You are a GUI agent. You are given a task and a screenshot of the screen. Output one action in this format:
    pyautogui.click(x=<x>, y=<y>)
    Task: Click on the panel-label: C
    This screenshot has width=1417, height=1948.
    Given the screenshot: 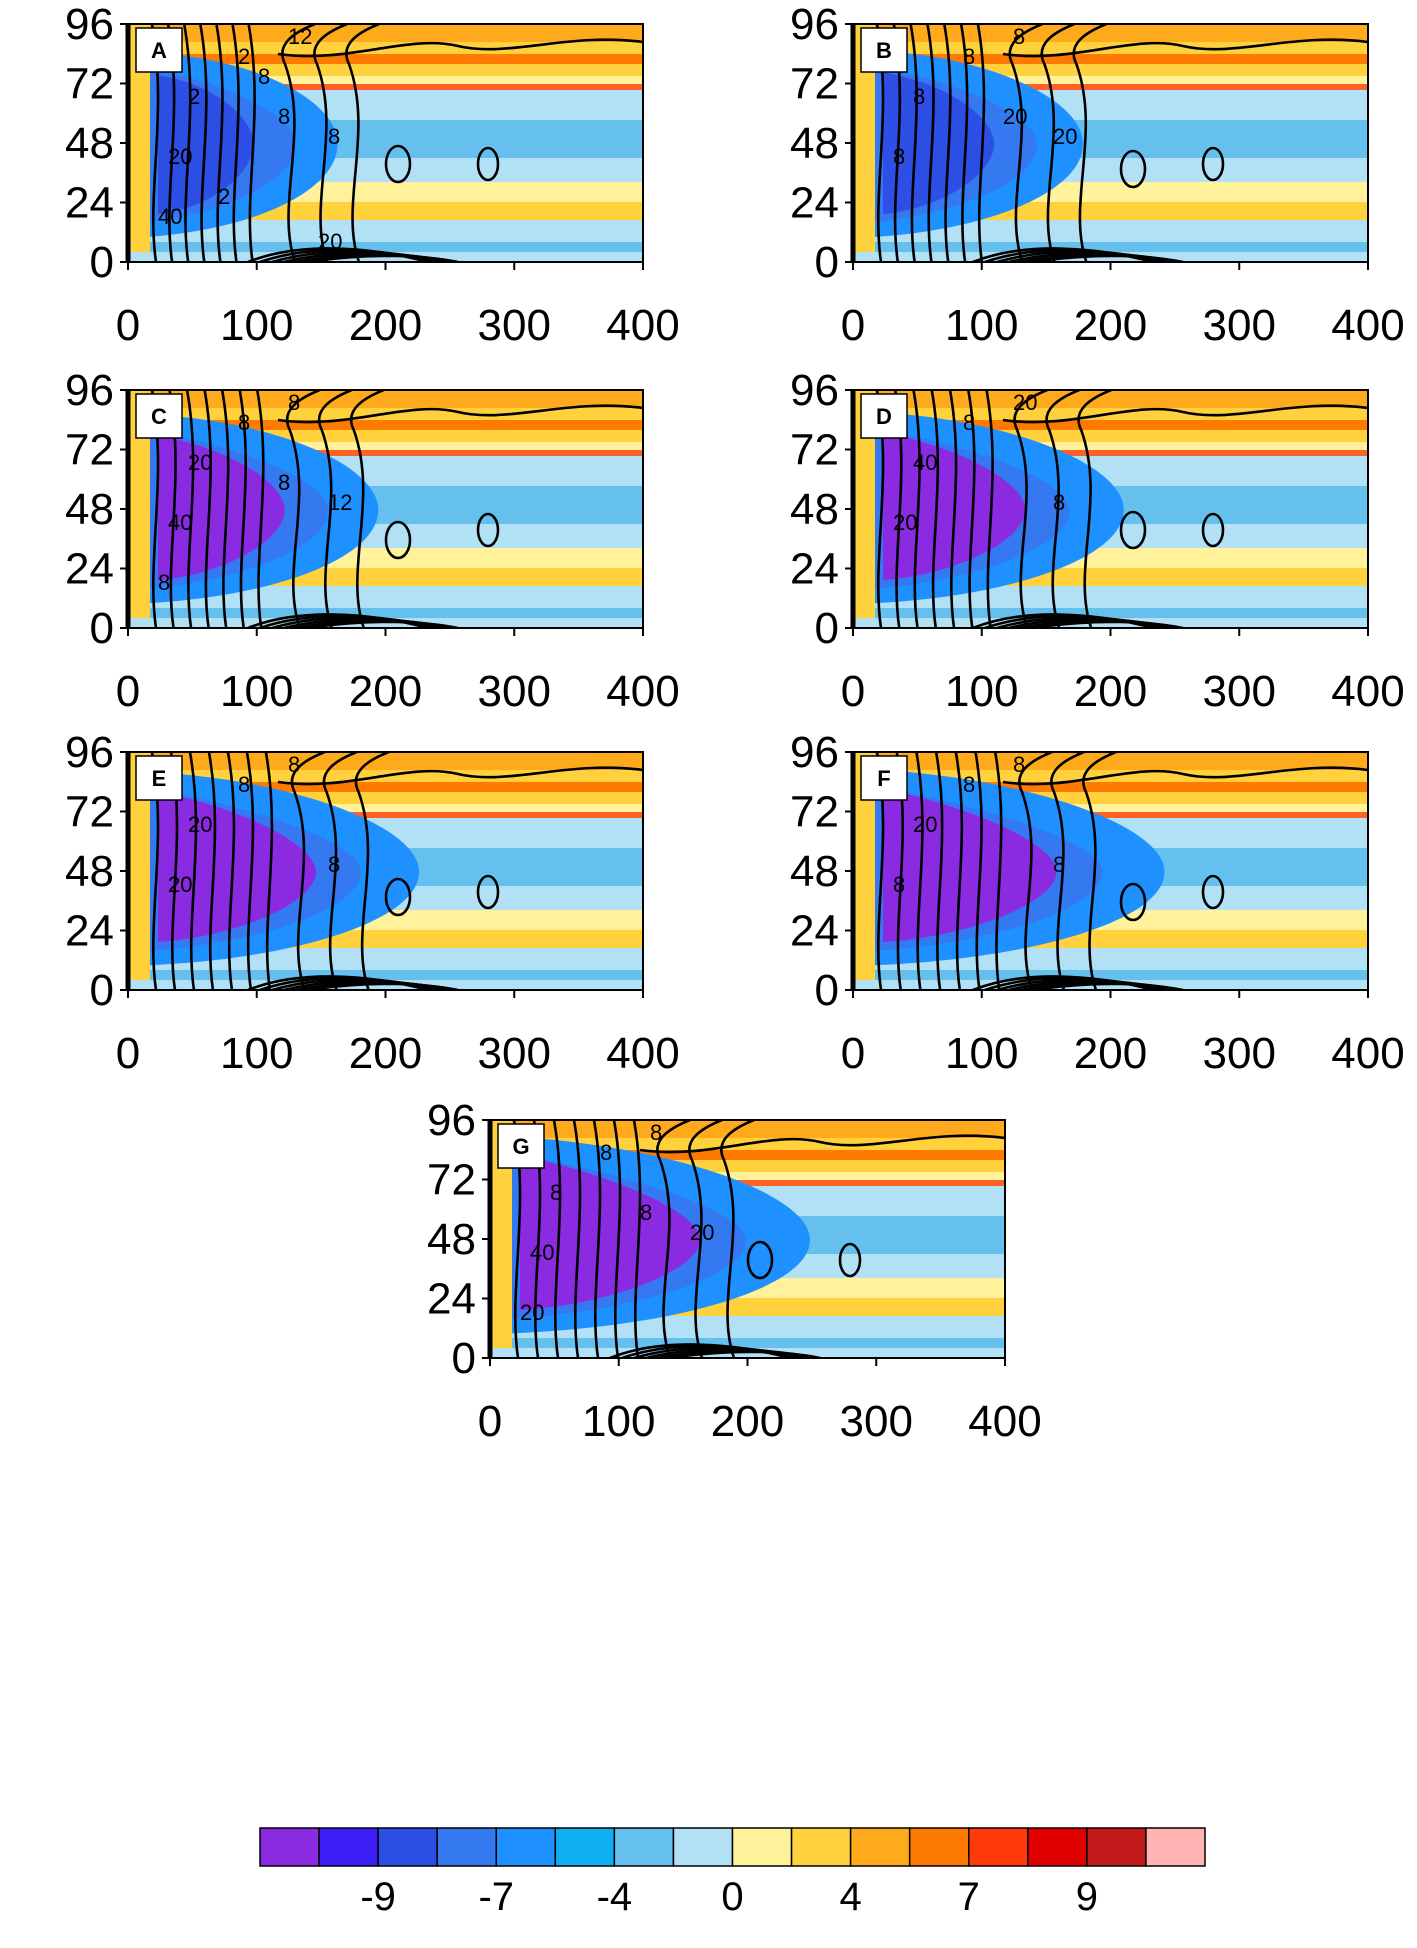 What is the action you would take?
    pyautogui.click(x=159, y=416)
    